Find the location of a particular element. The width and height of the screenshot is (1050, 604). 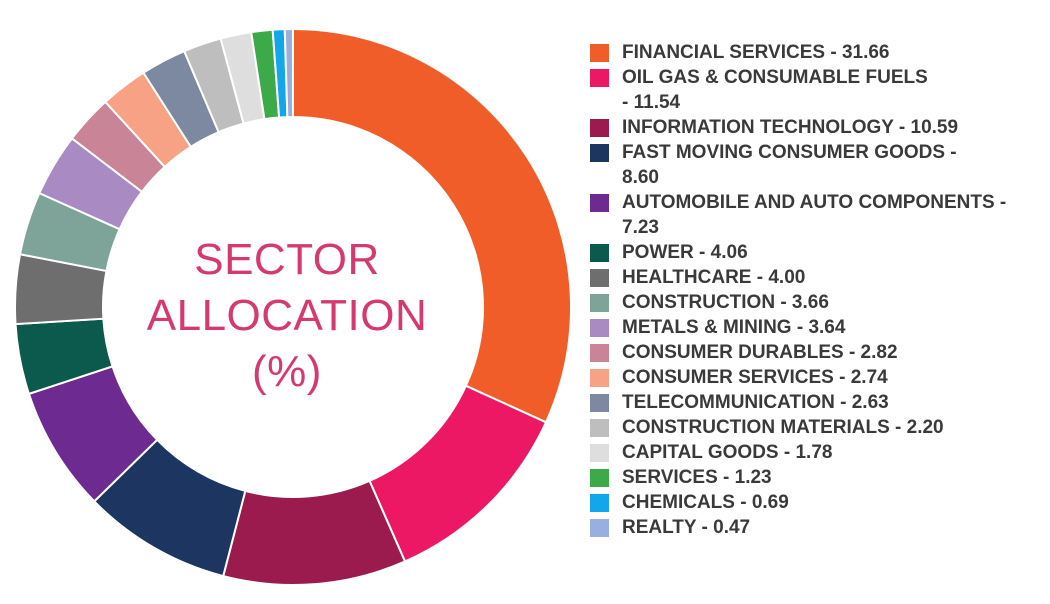

legend-item-oil-gas-consumable-fuels: OIL GAS & CONSUMABLE FUELS - 11.54 is located at coordinates (817, 90).